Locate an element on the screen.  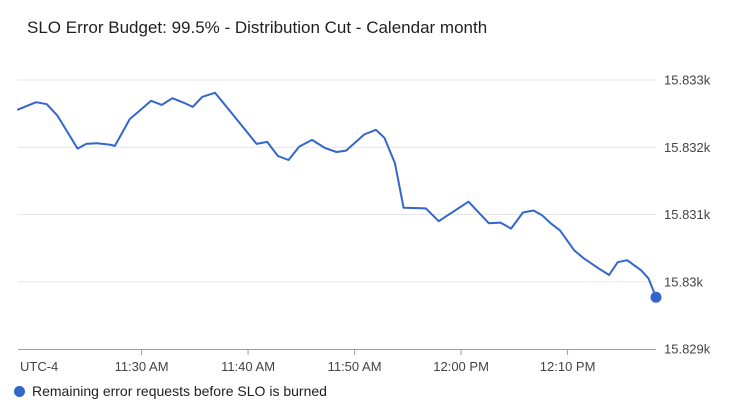
y-axis-label: 15.832k is located at coordinates (687, 147).